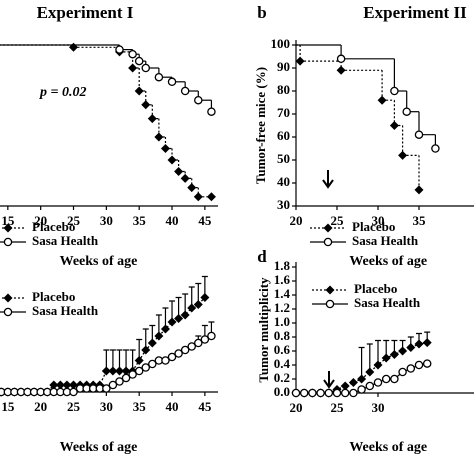 The image size is (474, 474). What do you see at coordinates (62, 92) in the screenshot?
I see `annotation: p = 0.02` at bounding box center [62, 92].